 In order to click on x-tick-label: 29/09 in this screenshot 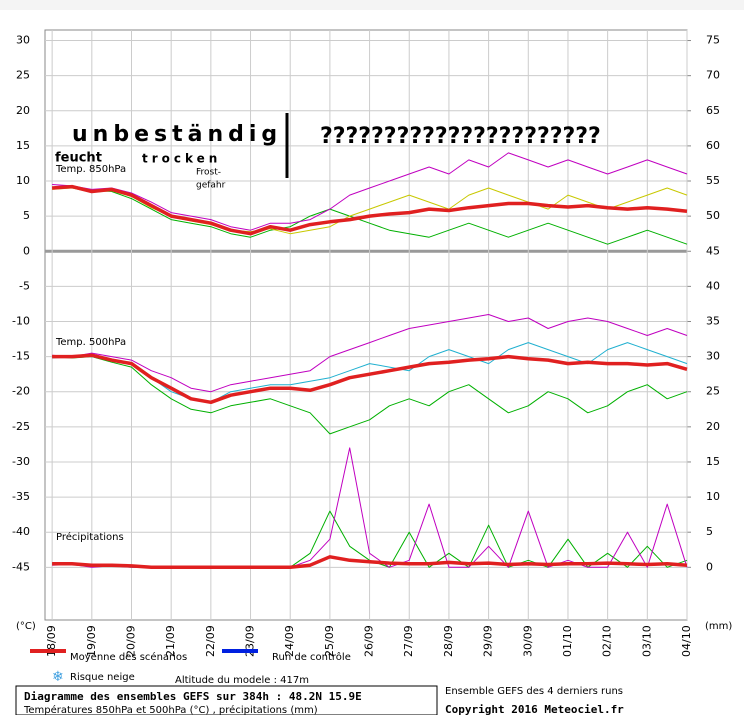, I will do `click(488, 641)`.